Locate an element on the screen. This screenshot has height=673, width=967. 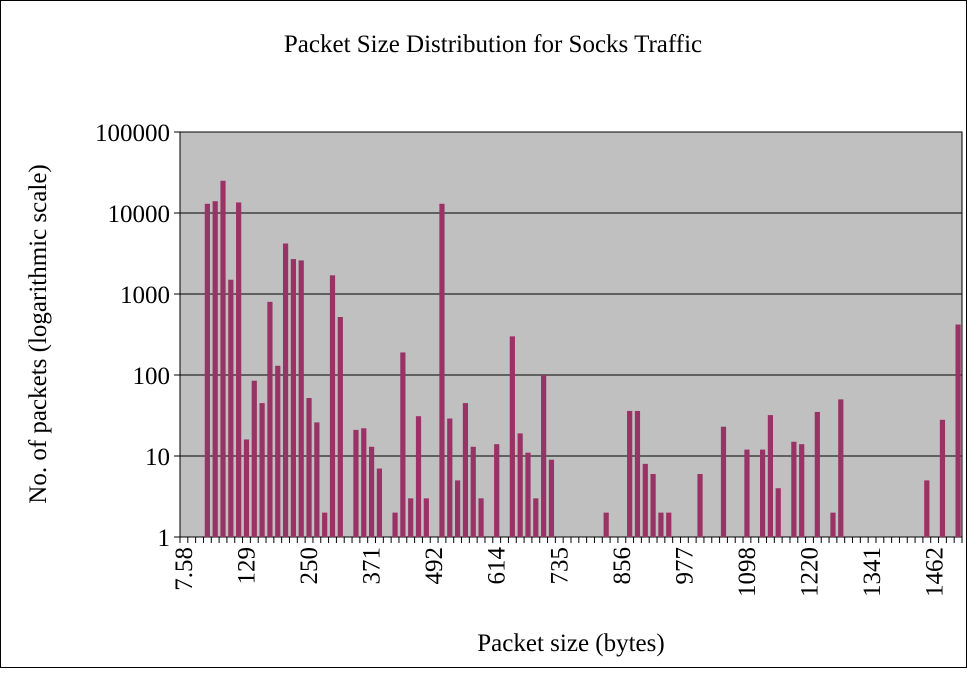
x-tick-label: 1341 is located at coordinates (872, 572).